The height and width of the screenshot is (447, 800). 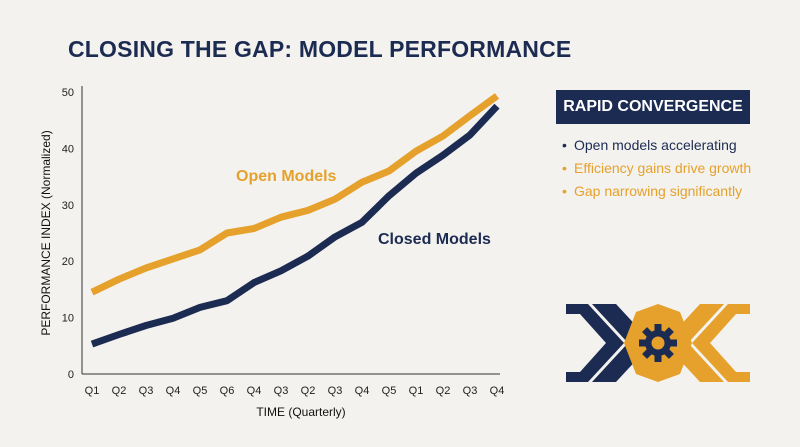 I want to click on bullet-text: Open models accelerating, so click(x=655, y=145).